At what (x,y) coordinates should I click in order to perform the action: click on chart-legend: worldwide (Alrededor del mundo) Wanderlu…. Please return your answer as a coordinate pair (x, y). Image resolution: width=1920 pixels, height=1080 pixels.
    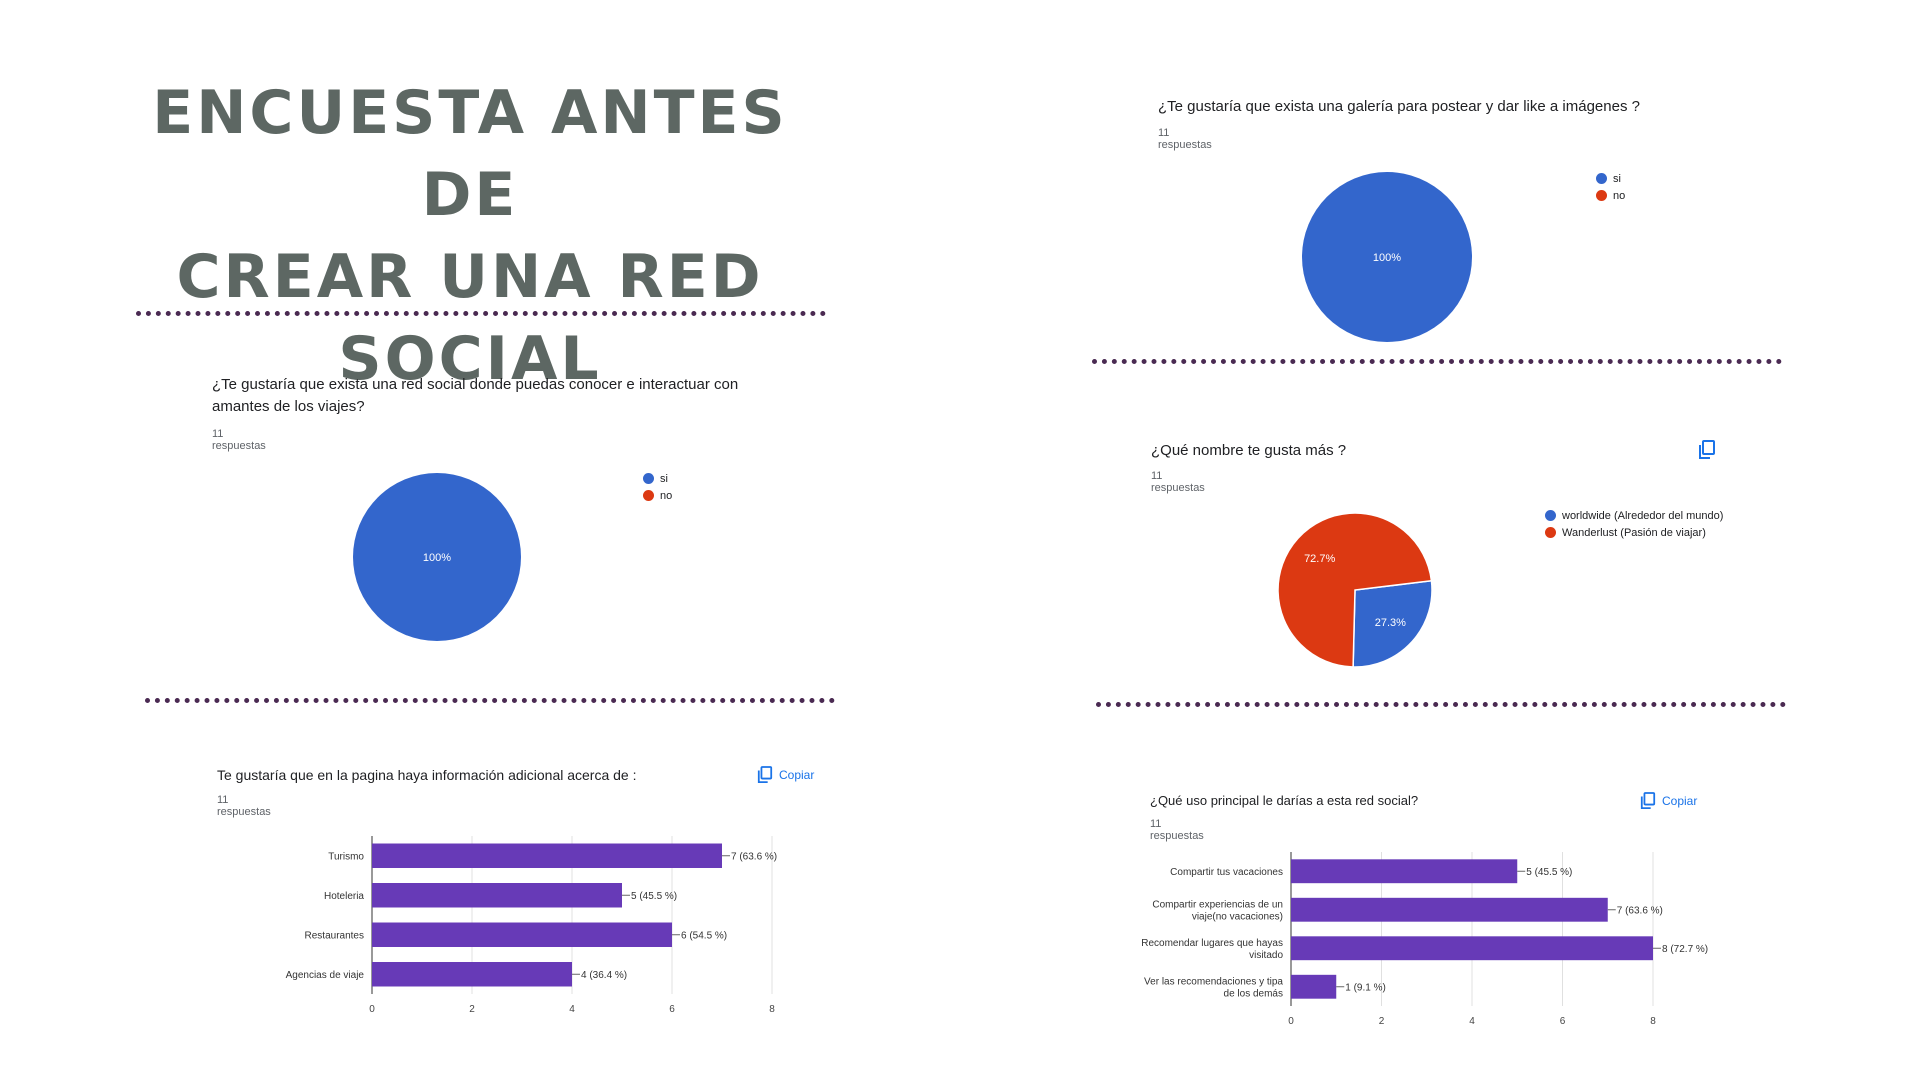
    Looking at the image, I should click on (1634, 524).